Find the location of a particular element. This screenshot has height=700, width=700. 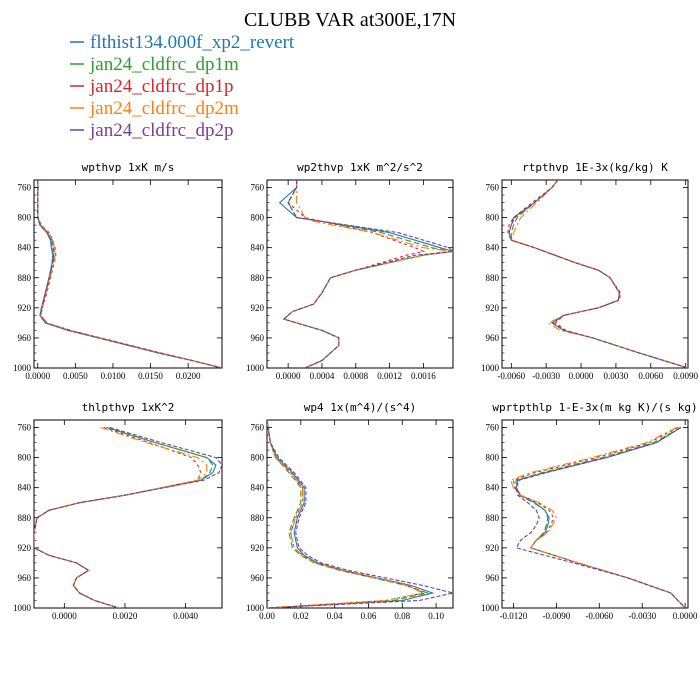

x-tick-label: 0.0016 is located at coordinates (423, 376).